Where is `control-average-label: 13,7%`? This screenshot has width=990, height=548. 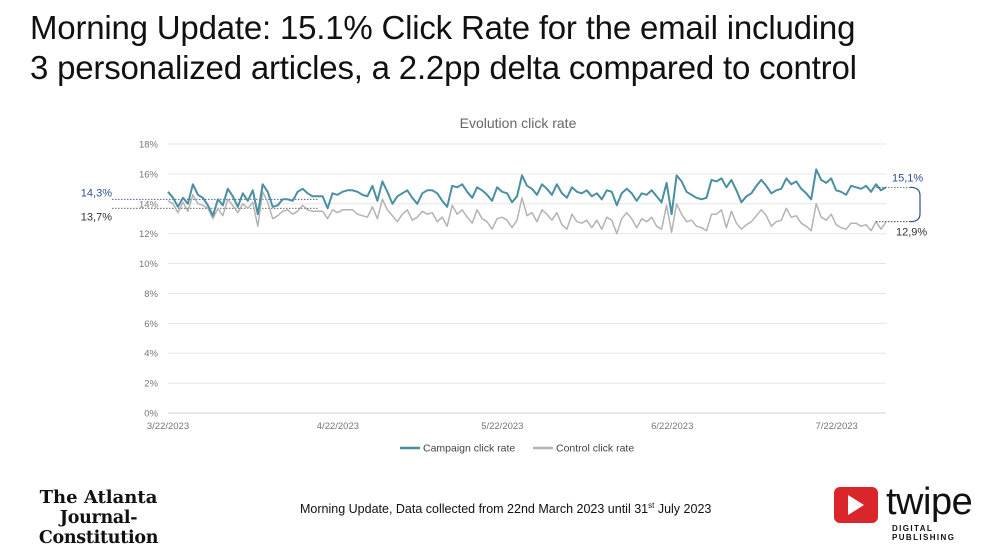 control-average-label: 13,7% is located at coordinates (96, 217).